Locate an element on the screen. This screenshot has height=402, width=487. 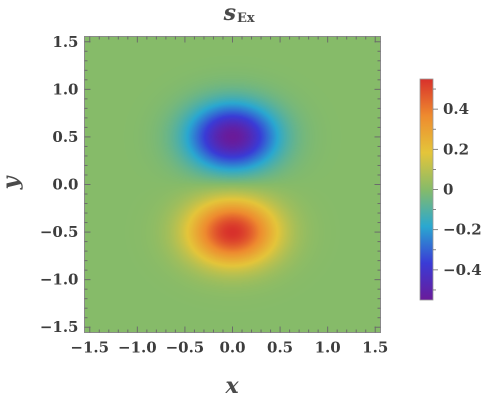
x-tick-label: −1.0 is located at coordinates (137, 348).